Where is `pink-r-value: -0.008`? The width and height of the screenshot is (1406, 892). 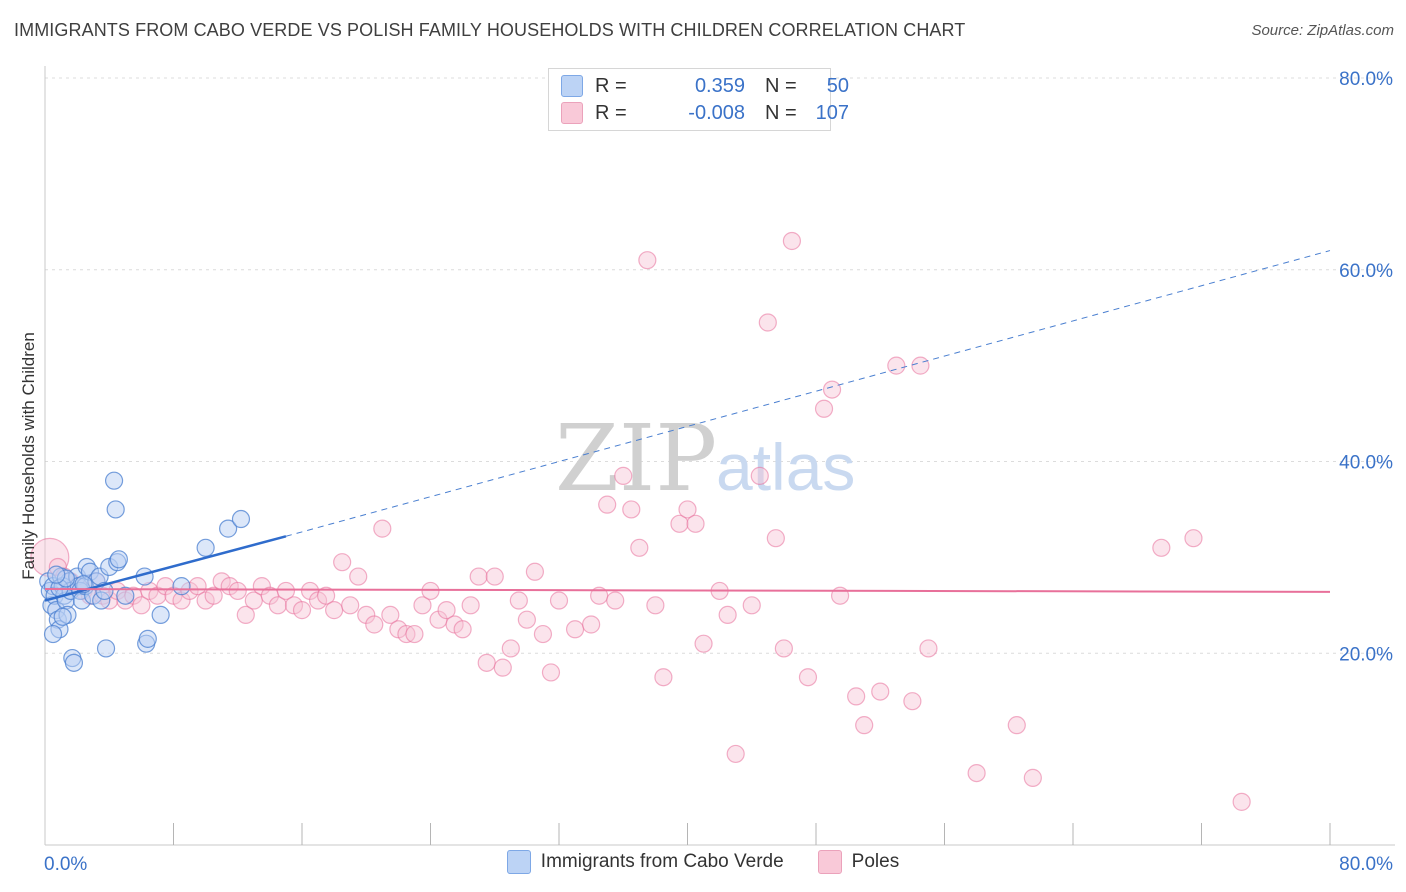
pink-r-value: -0.008 is located at coordinates (716, 112).